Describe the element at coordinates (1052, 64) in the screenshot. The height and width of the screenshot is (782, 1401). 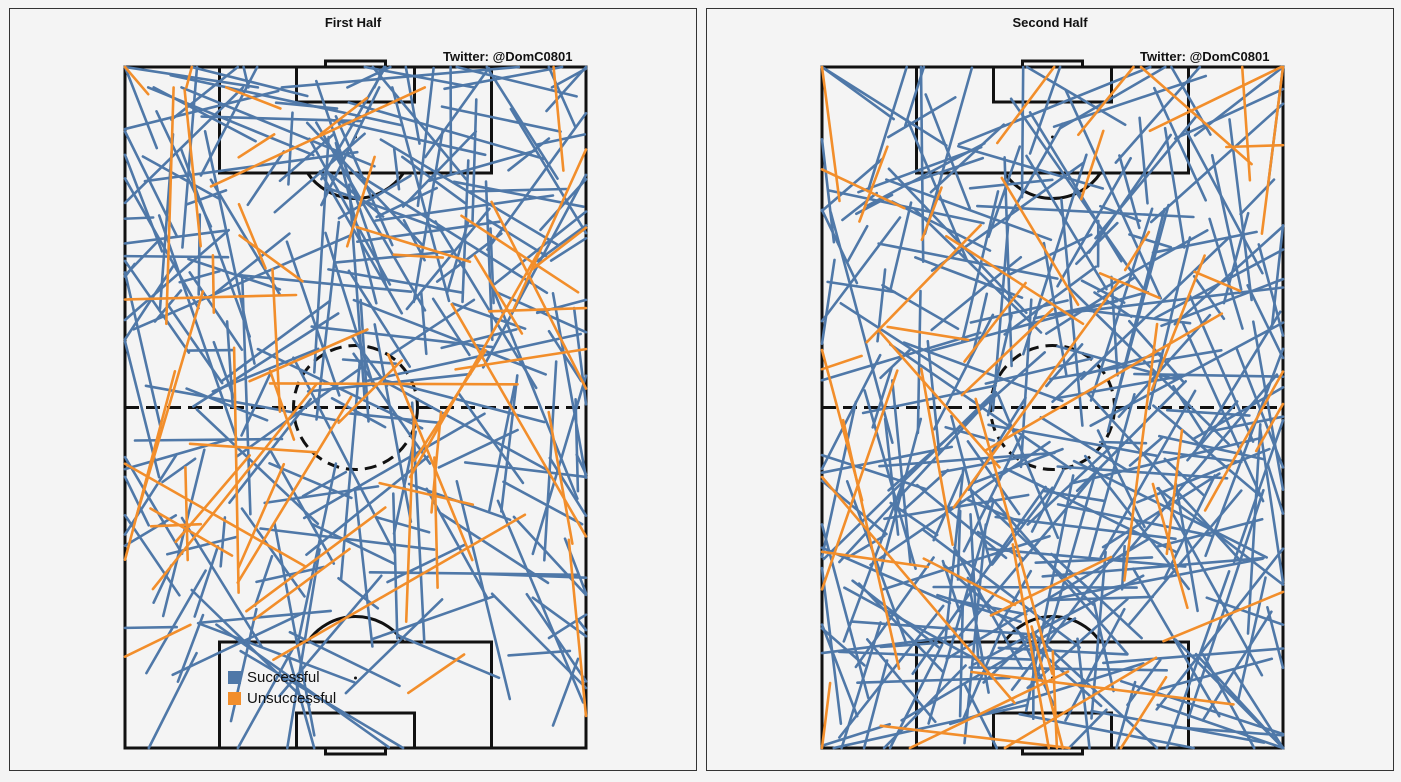
I see `goal-top` at that location.